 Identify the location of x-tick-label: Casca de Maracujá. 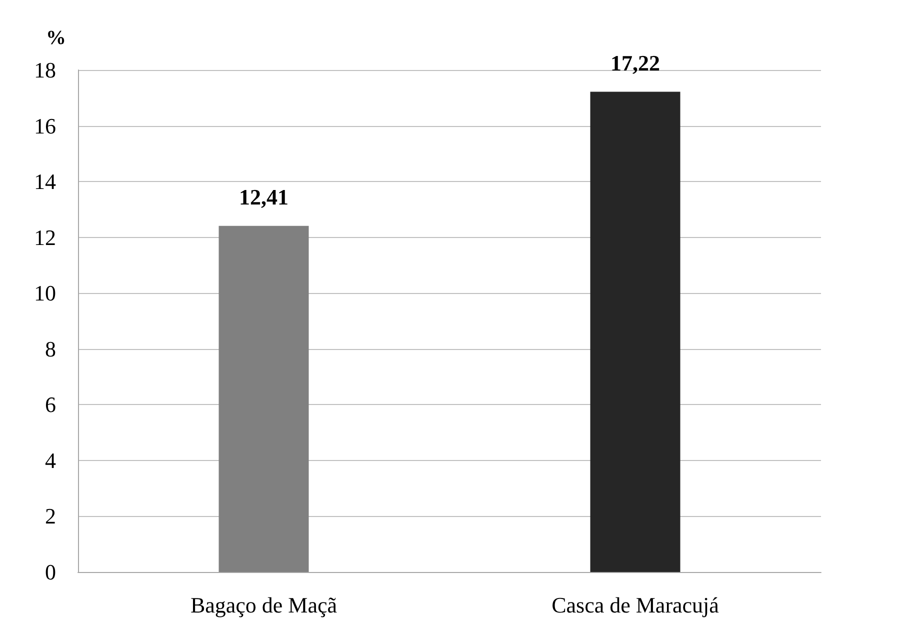
(636, 605).